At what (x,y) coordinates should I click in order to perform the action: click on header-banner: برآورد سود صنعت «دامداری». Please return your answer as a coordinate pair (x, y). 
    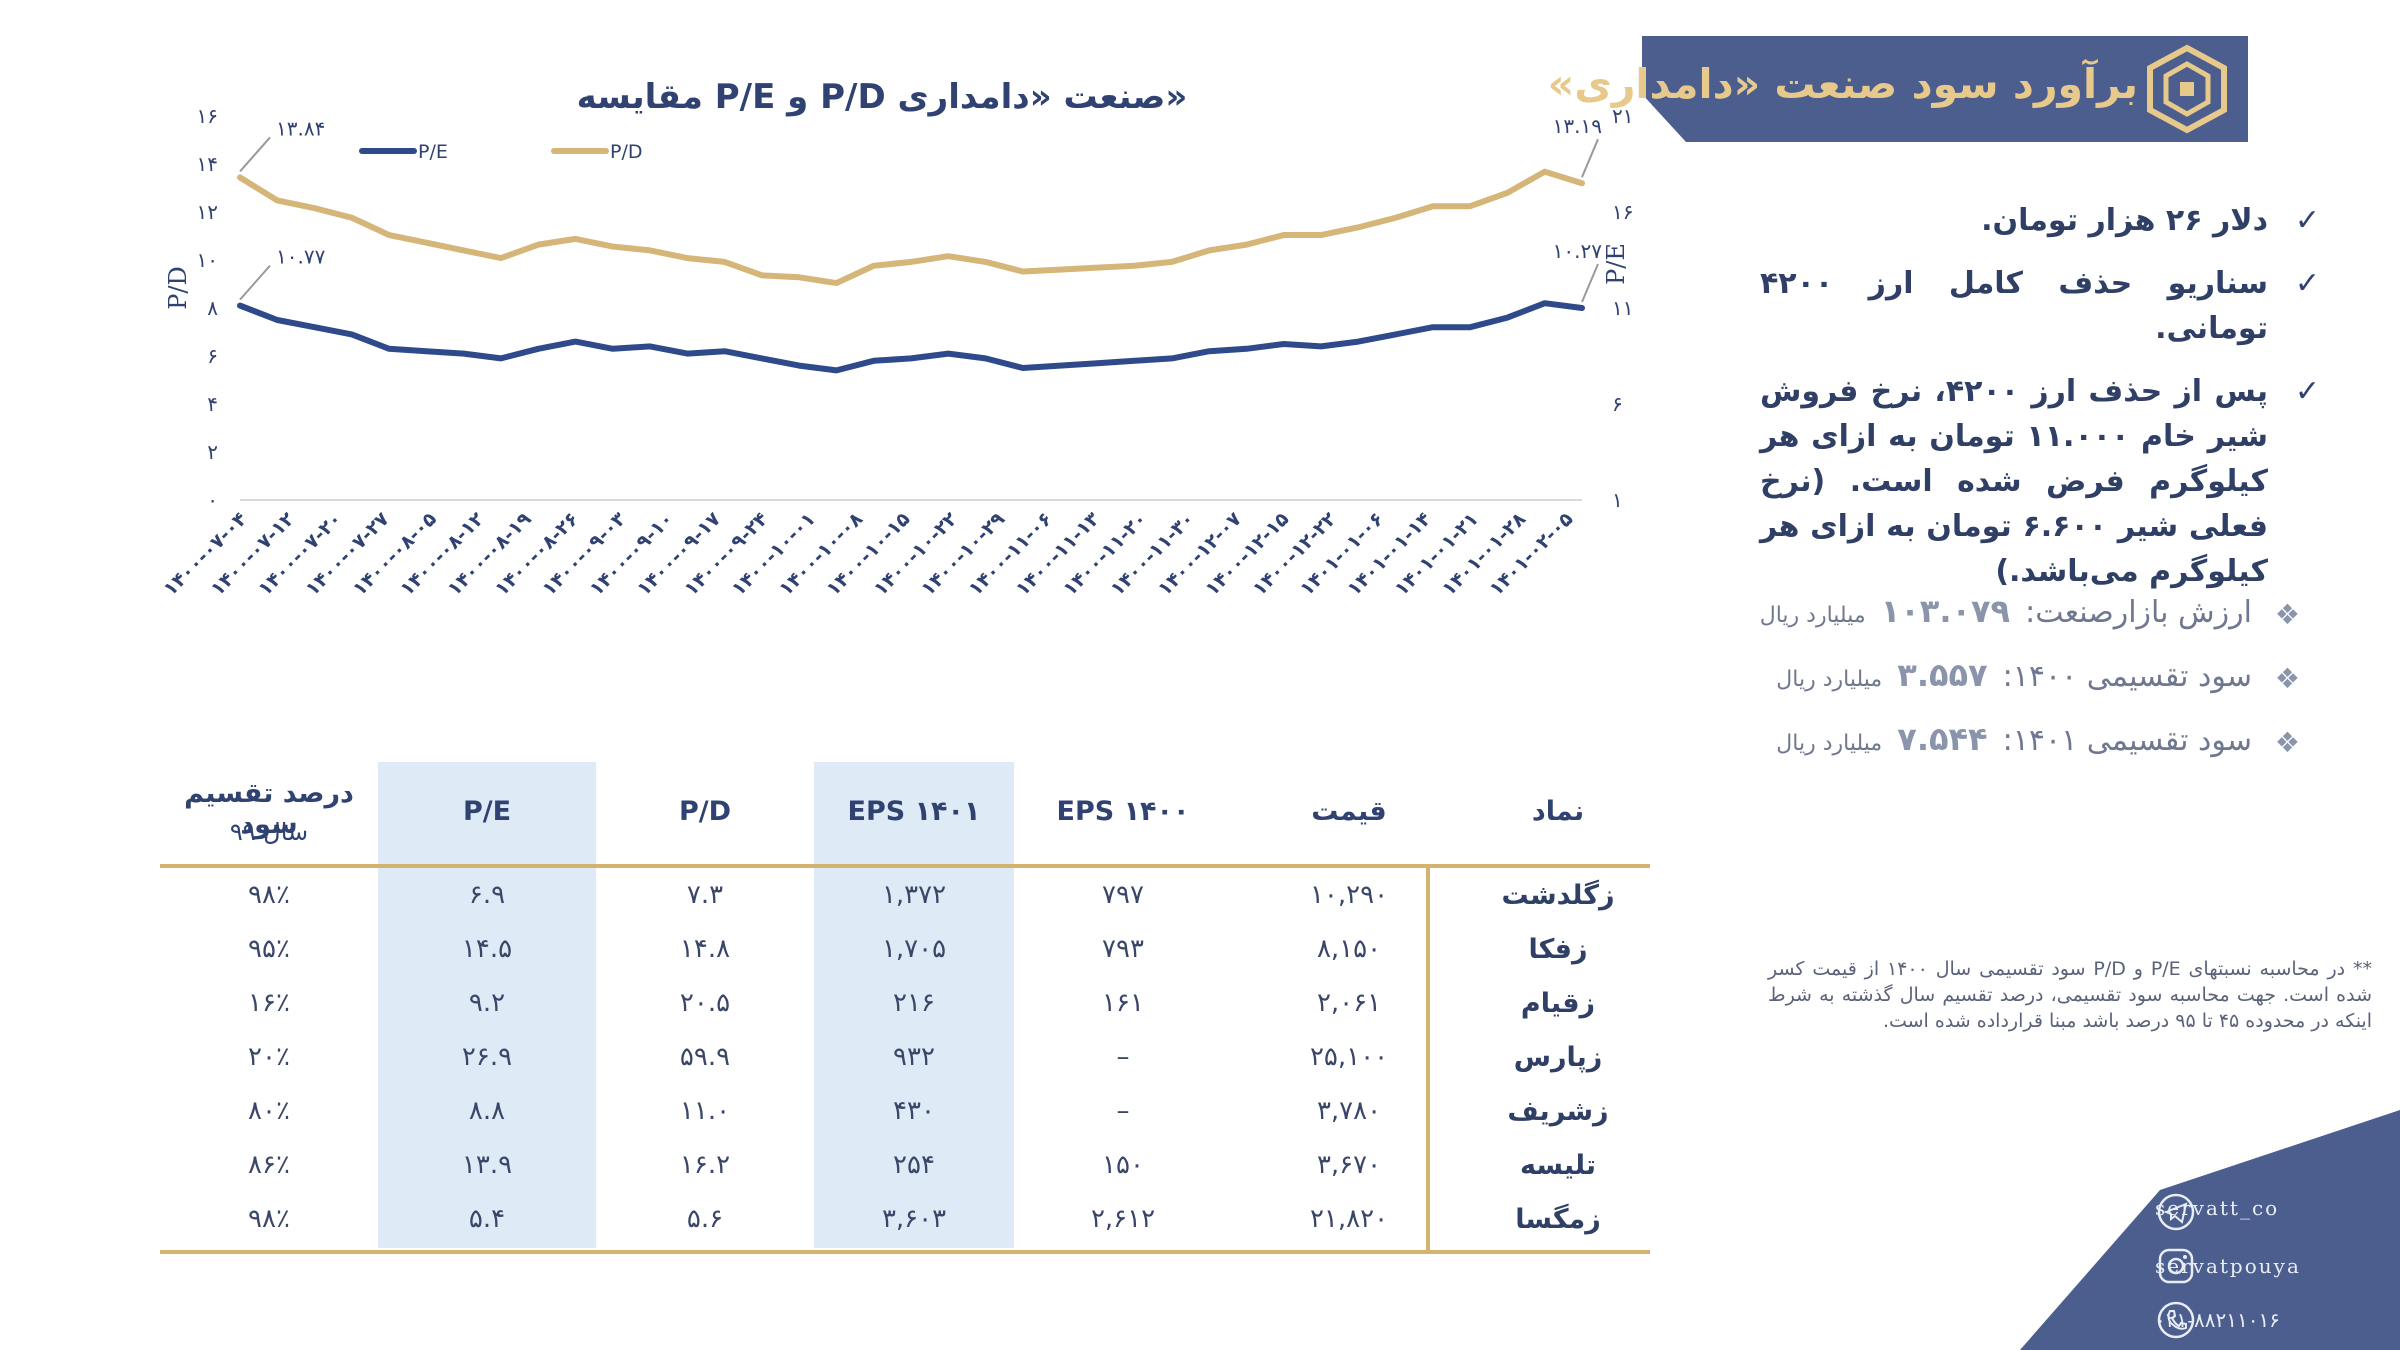
    Looking at the image, I should click on (1898, 89).